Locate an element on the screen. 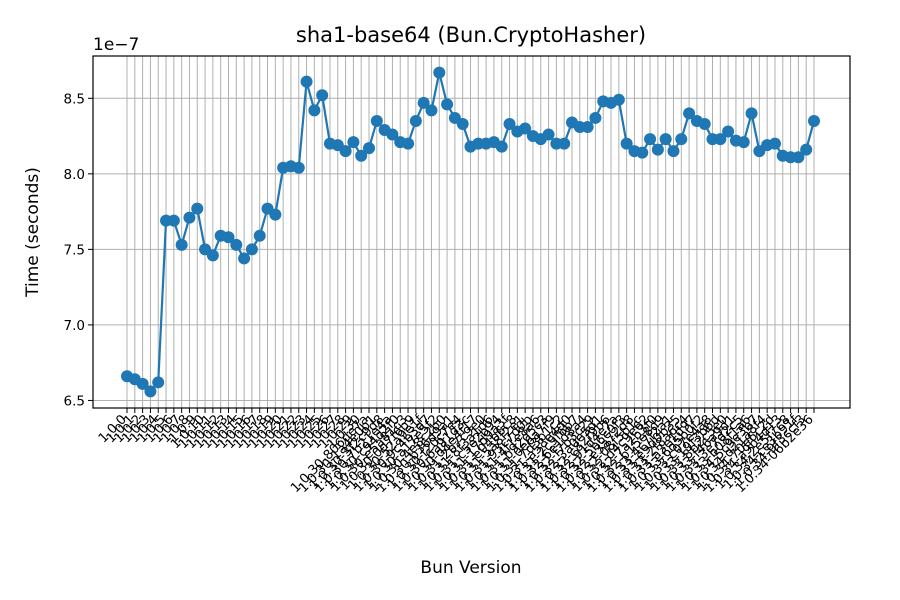 The image size is (900, 600). y-axis: 6.5 7.0 7.5 8.0 8.5 is located at coordinates (78, 250).